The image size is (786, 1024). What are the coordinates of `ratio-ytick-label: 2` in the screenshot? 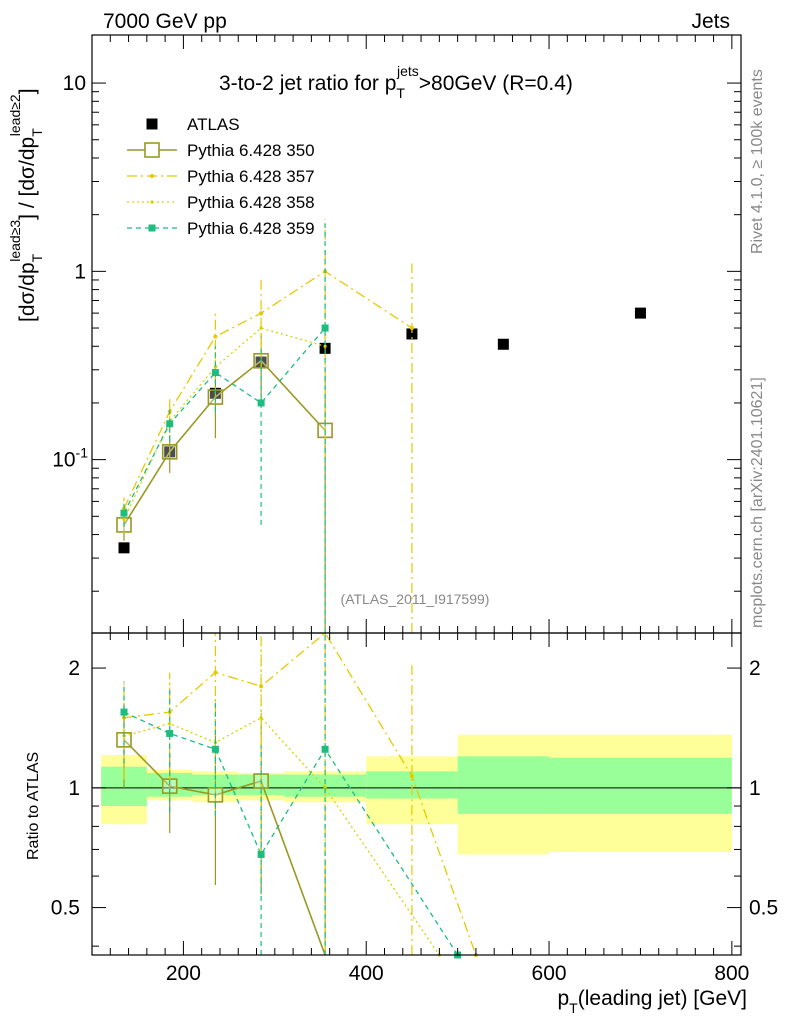 It's located at (74, 668).